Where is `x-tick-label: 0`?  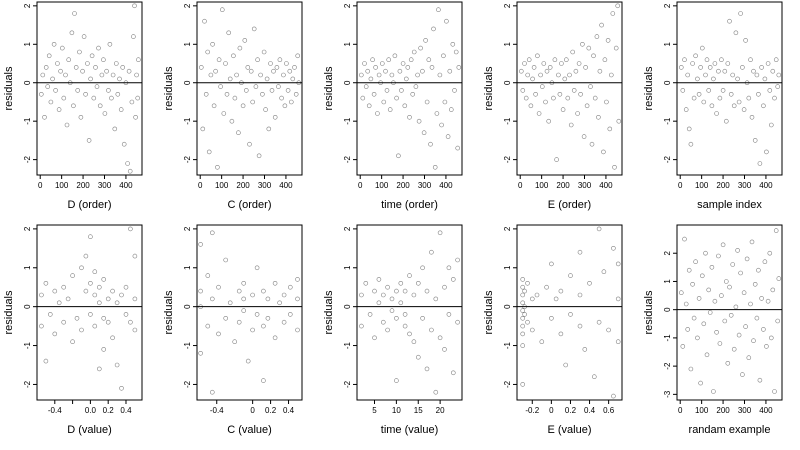
x-tick-label: 0 is located at coordinates (680, 185).